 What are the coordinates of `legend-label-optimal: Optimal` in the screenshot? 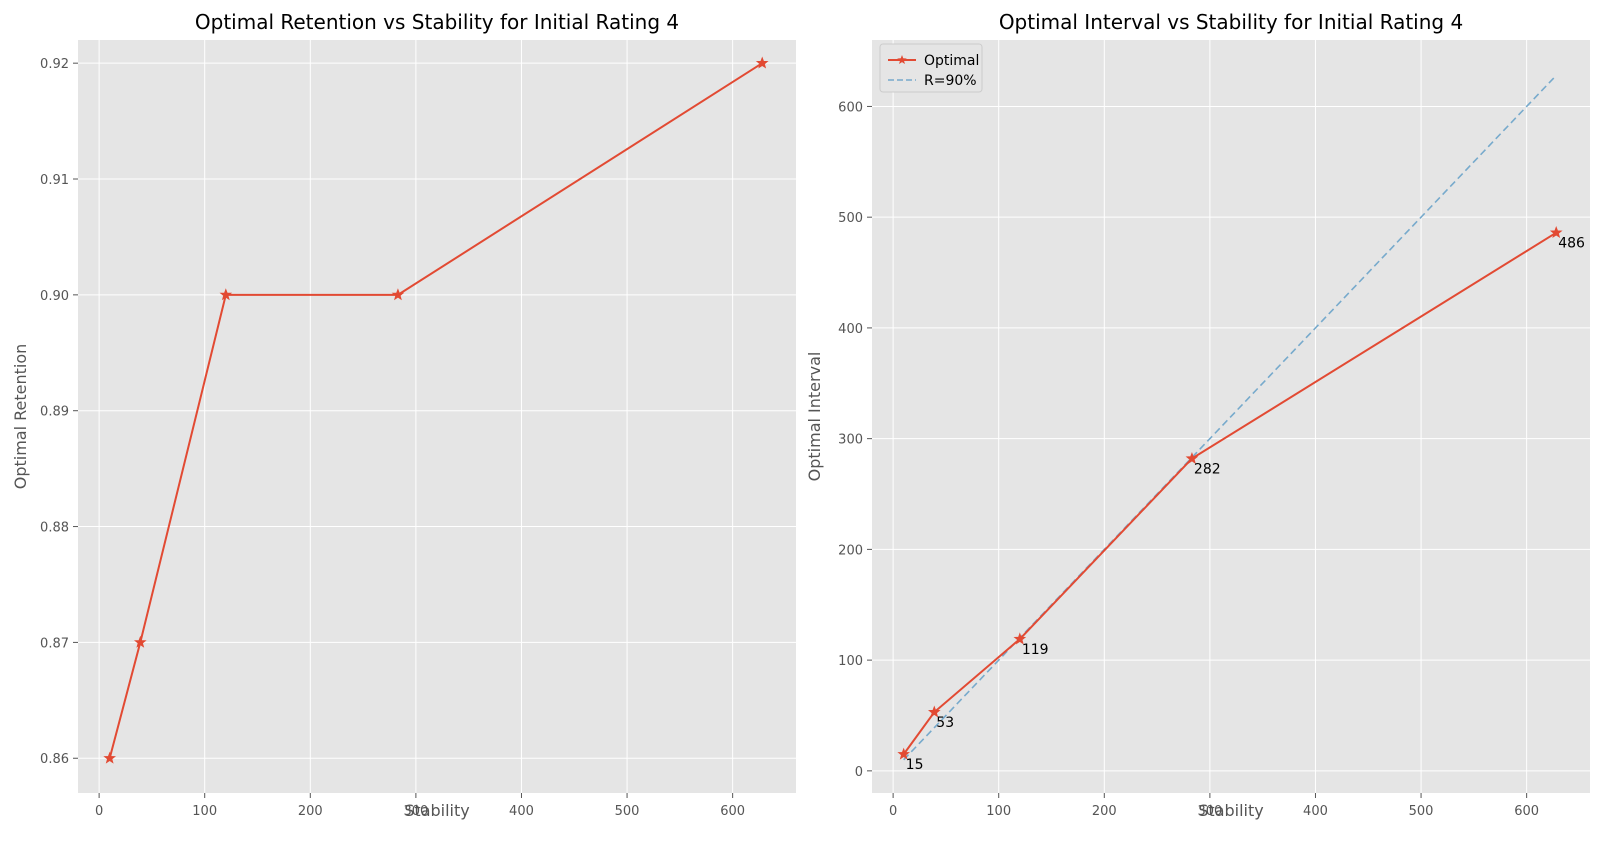 It's located at (951, 61).